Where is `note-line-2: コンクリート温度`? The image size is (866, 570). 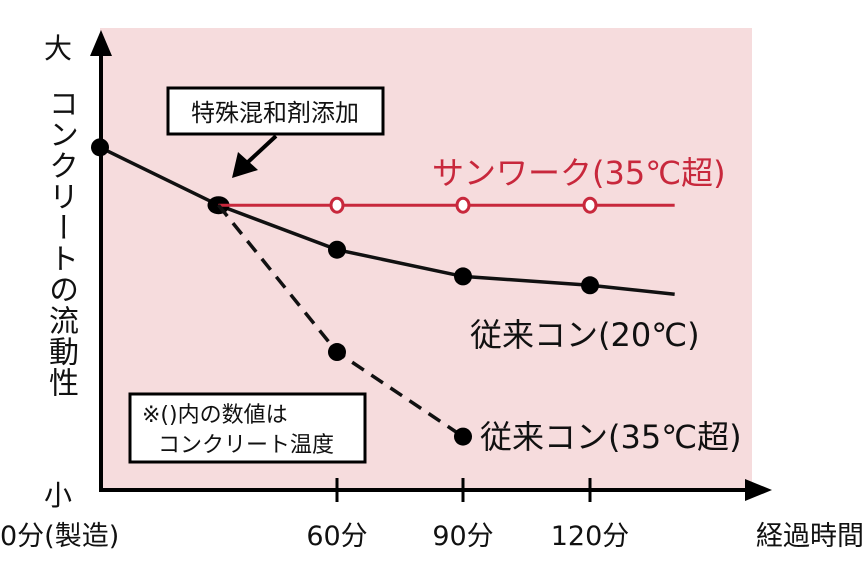 note-line-2: コンクリート温度 is located at coordinates (246, 445).